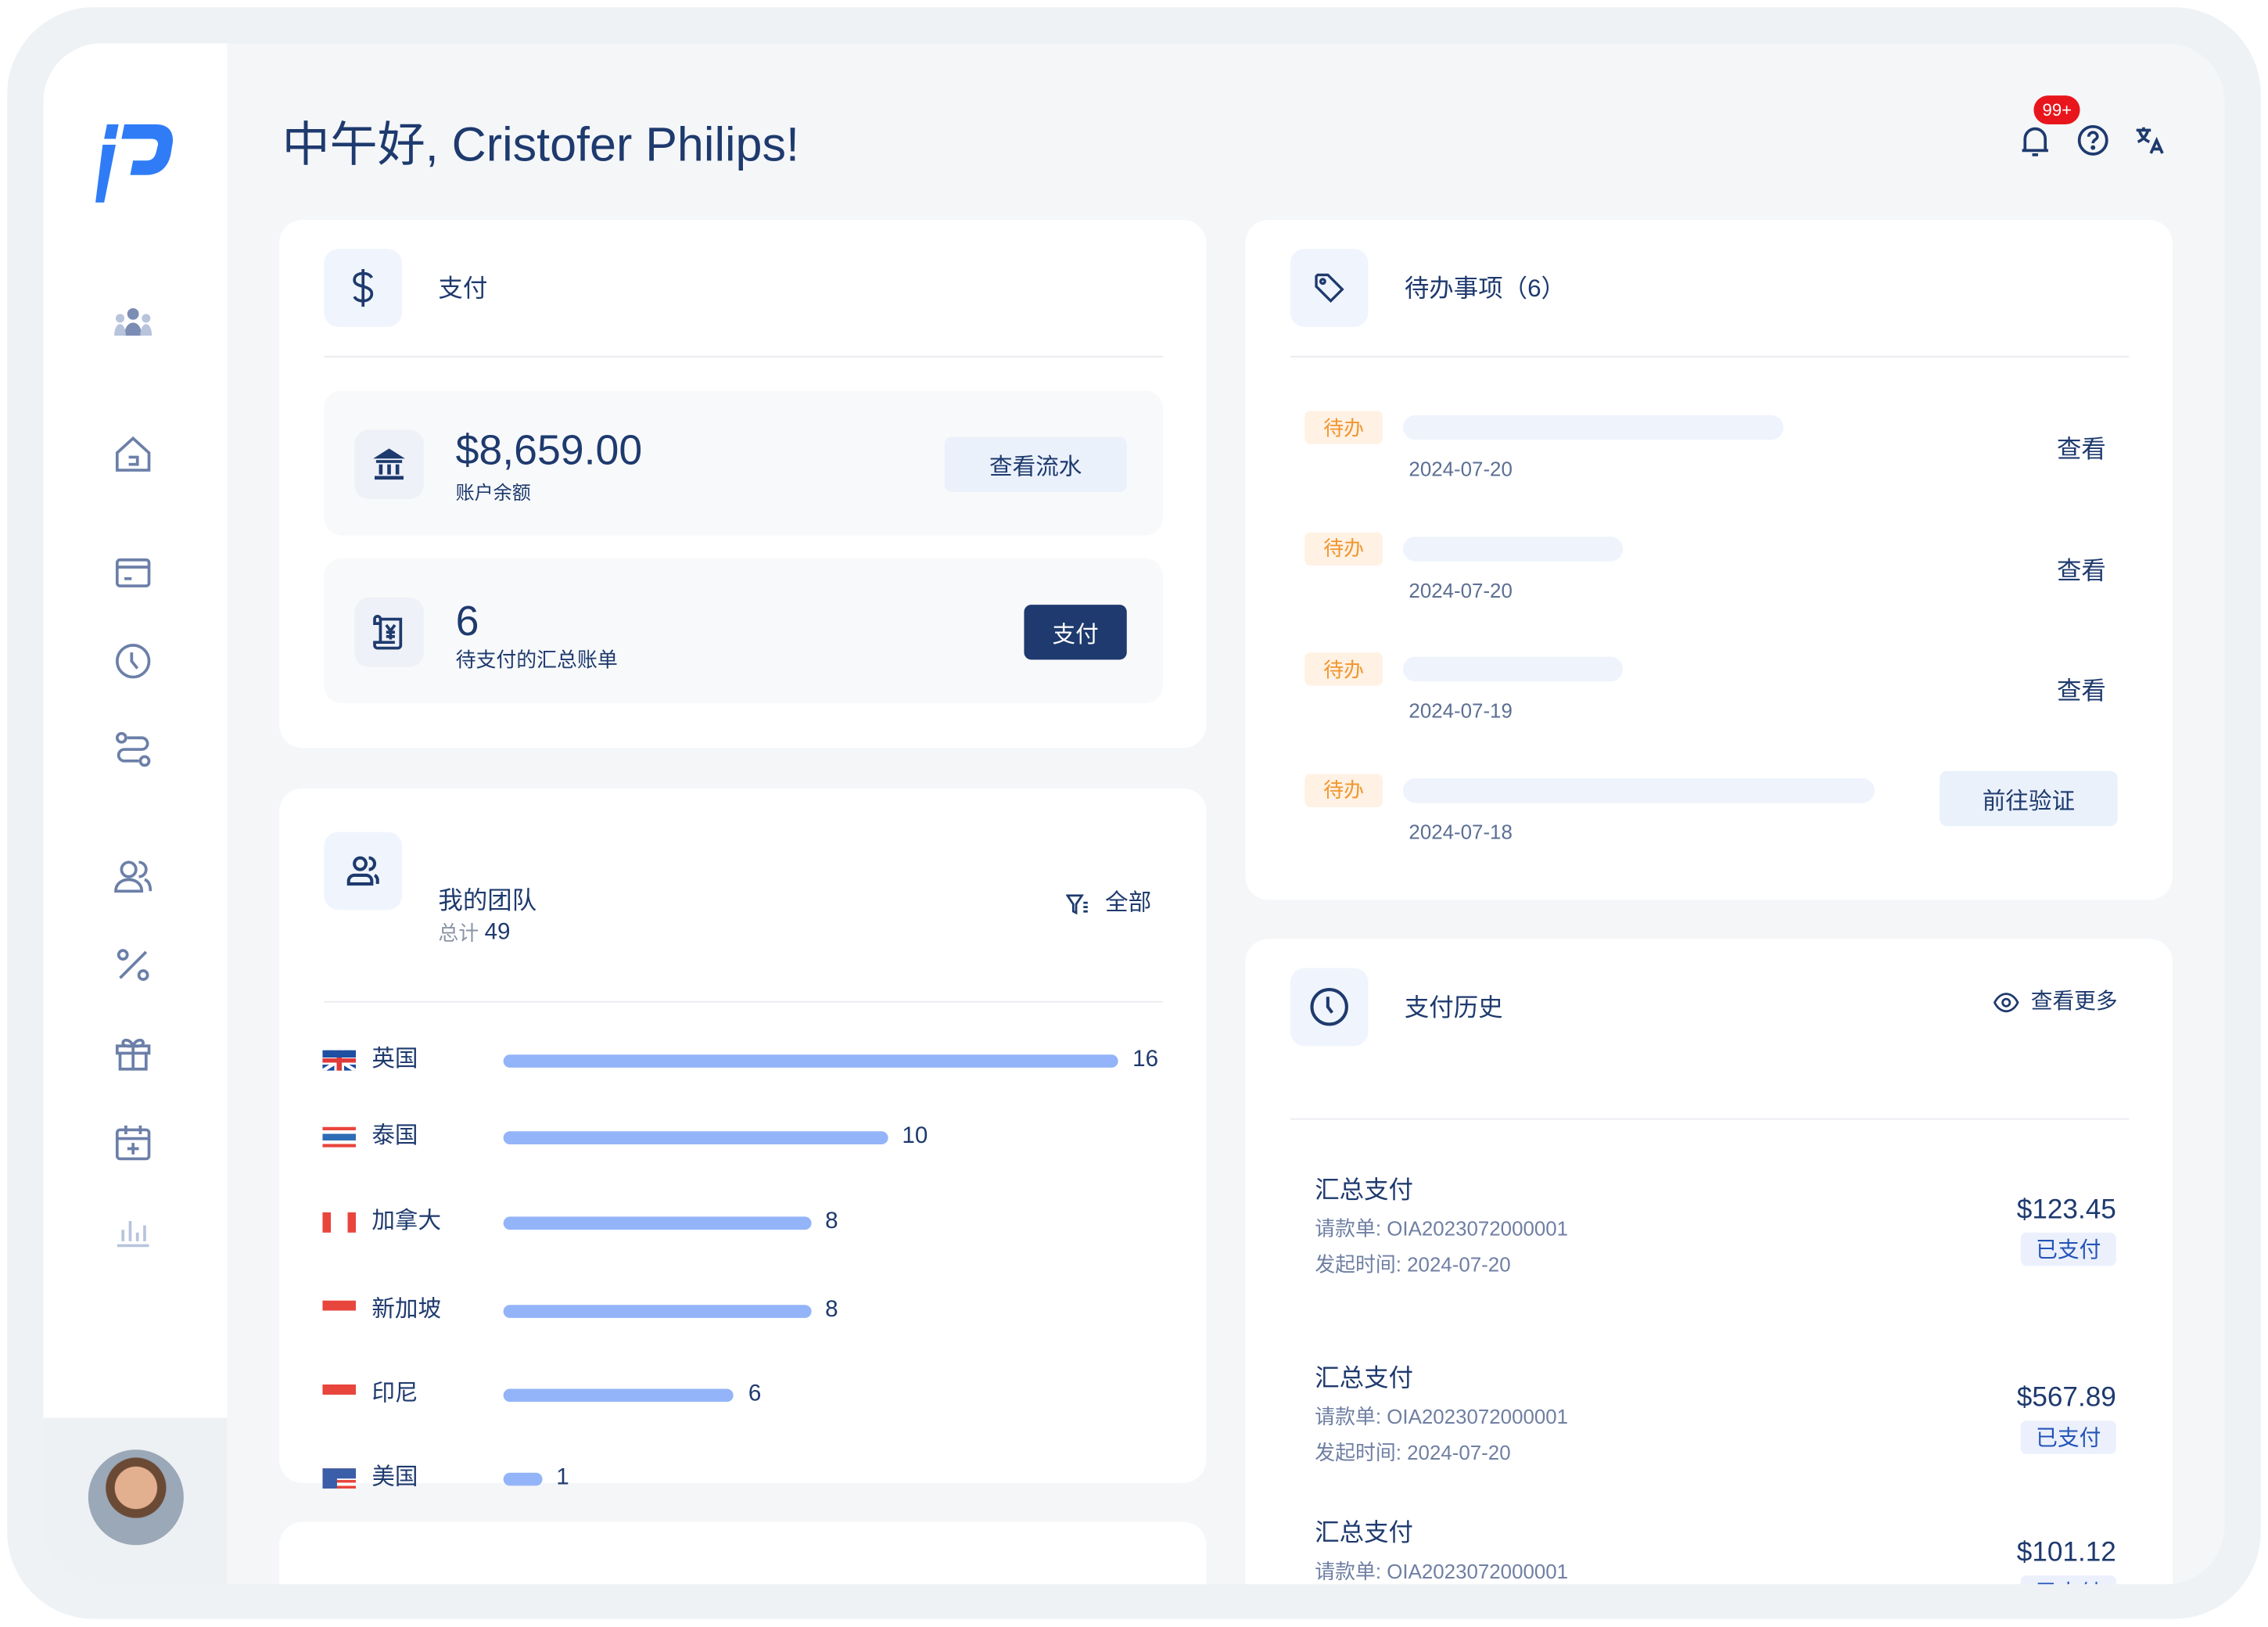 This screenshot has height=1627, width=2268. What do you see at coordinates (2029, 798) in the screenshot?
I see `verify-button: 前往验证` at bounding box center [2029, 798].